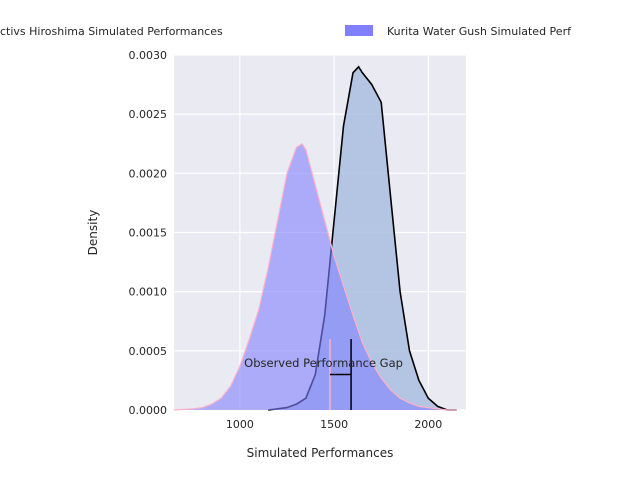 The width and height of the screenshot is (640, 484). I want to click on y-tick-label-1: 0.0005, so click(148, 351).